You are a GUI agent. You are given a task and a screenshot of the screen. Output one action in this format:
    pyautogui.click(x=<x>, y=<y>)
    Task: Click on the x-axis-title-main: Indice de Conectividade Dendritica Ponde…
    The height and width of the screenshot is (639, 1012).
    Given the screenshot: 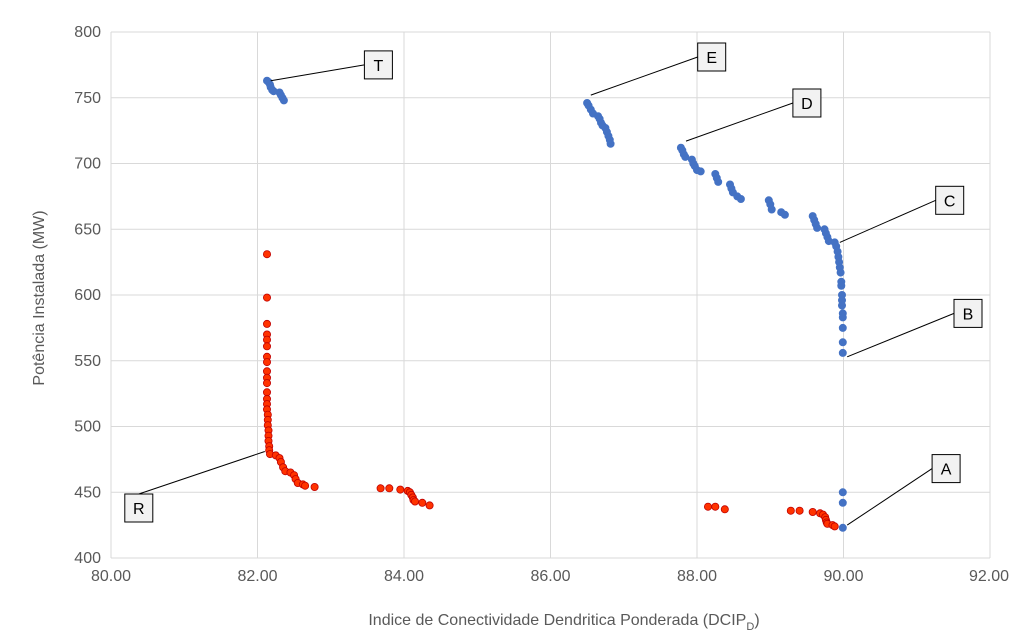 What is the action you would take?
    pyautogui.click(x=557, y=620)
    